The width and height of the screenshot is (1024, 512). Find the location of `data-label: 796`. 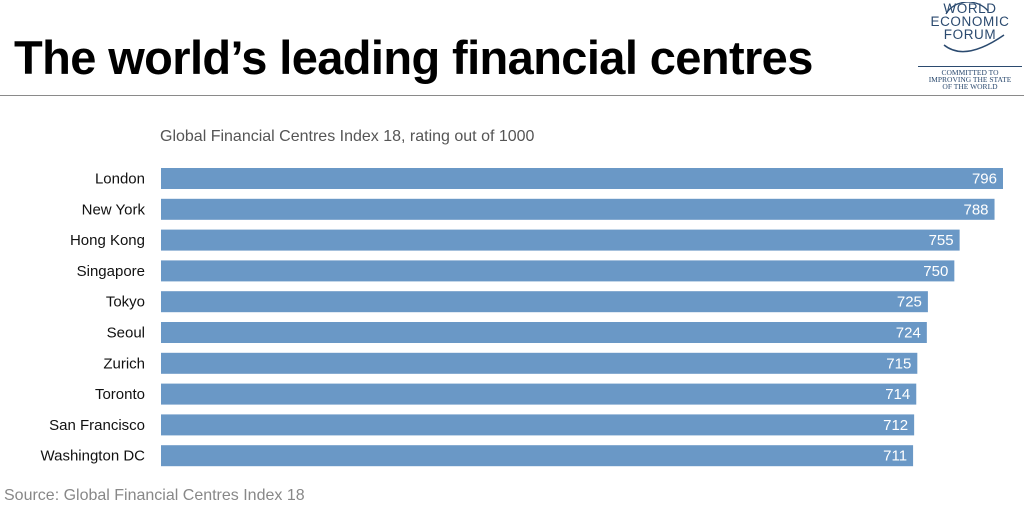

data-label: 796 is located at coordinates (984, 179).